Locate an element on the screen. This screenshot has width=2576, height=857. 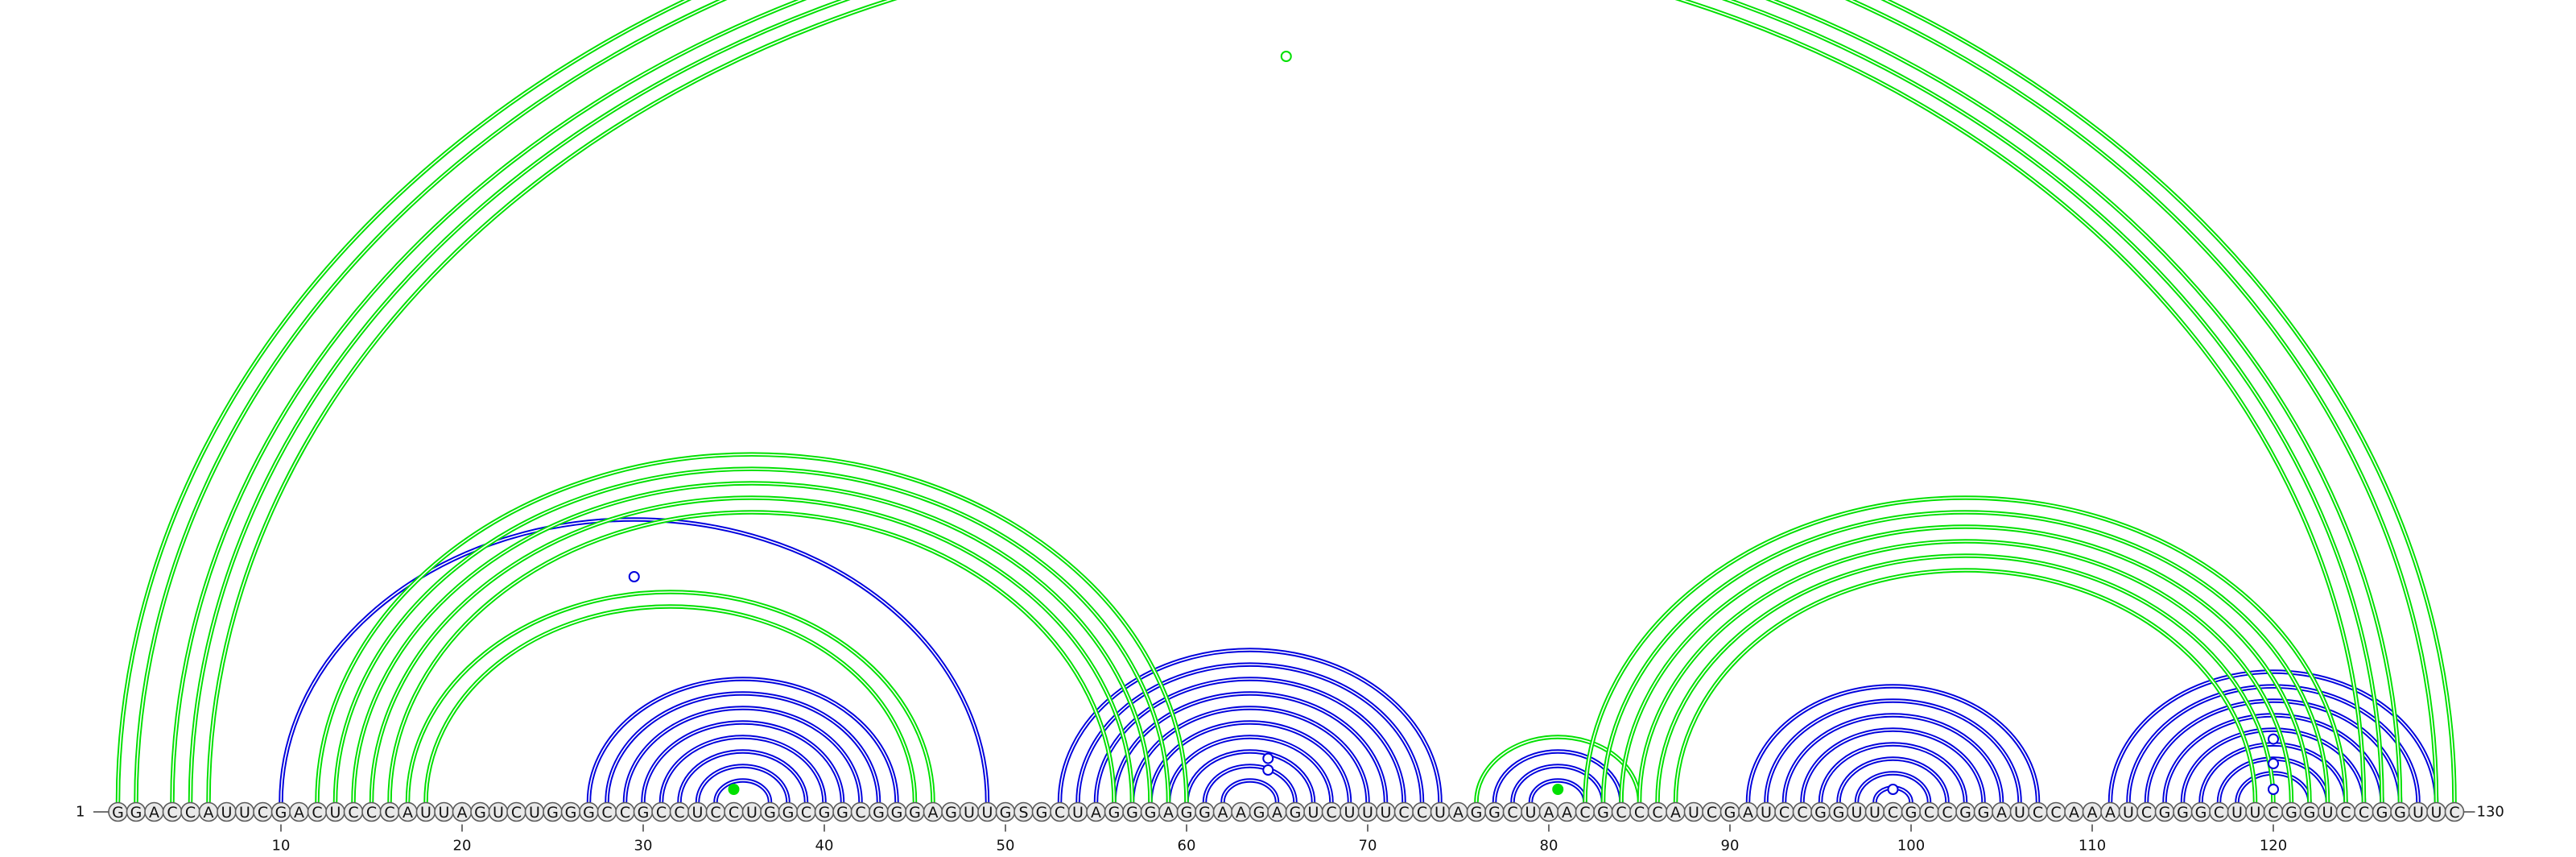
tick-label: 90 is located at coordinates (1730, 846).